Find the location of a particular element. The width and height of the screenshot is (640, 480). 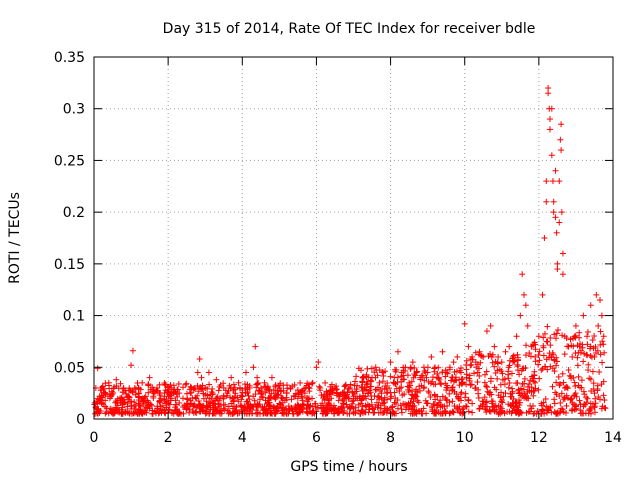

x-axis-label: GPS time / hours is located at coordinates (348, 467).